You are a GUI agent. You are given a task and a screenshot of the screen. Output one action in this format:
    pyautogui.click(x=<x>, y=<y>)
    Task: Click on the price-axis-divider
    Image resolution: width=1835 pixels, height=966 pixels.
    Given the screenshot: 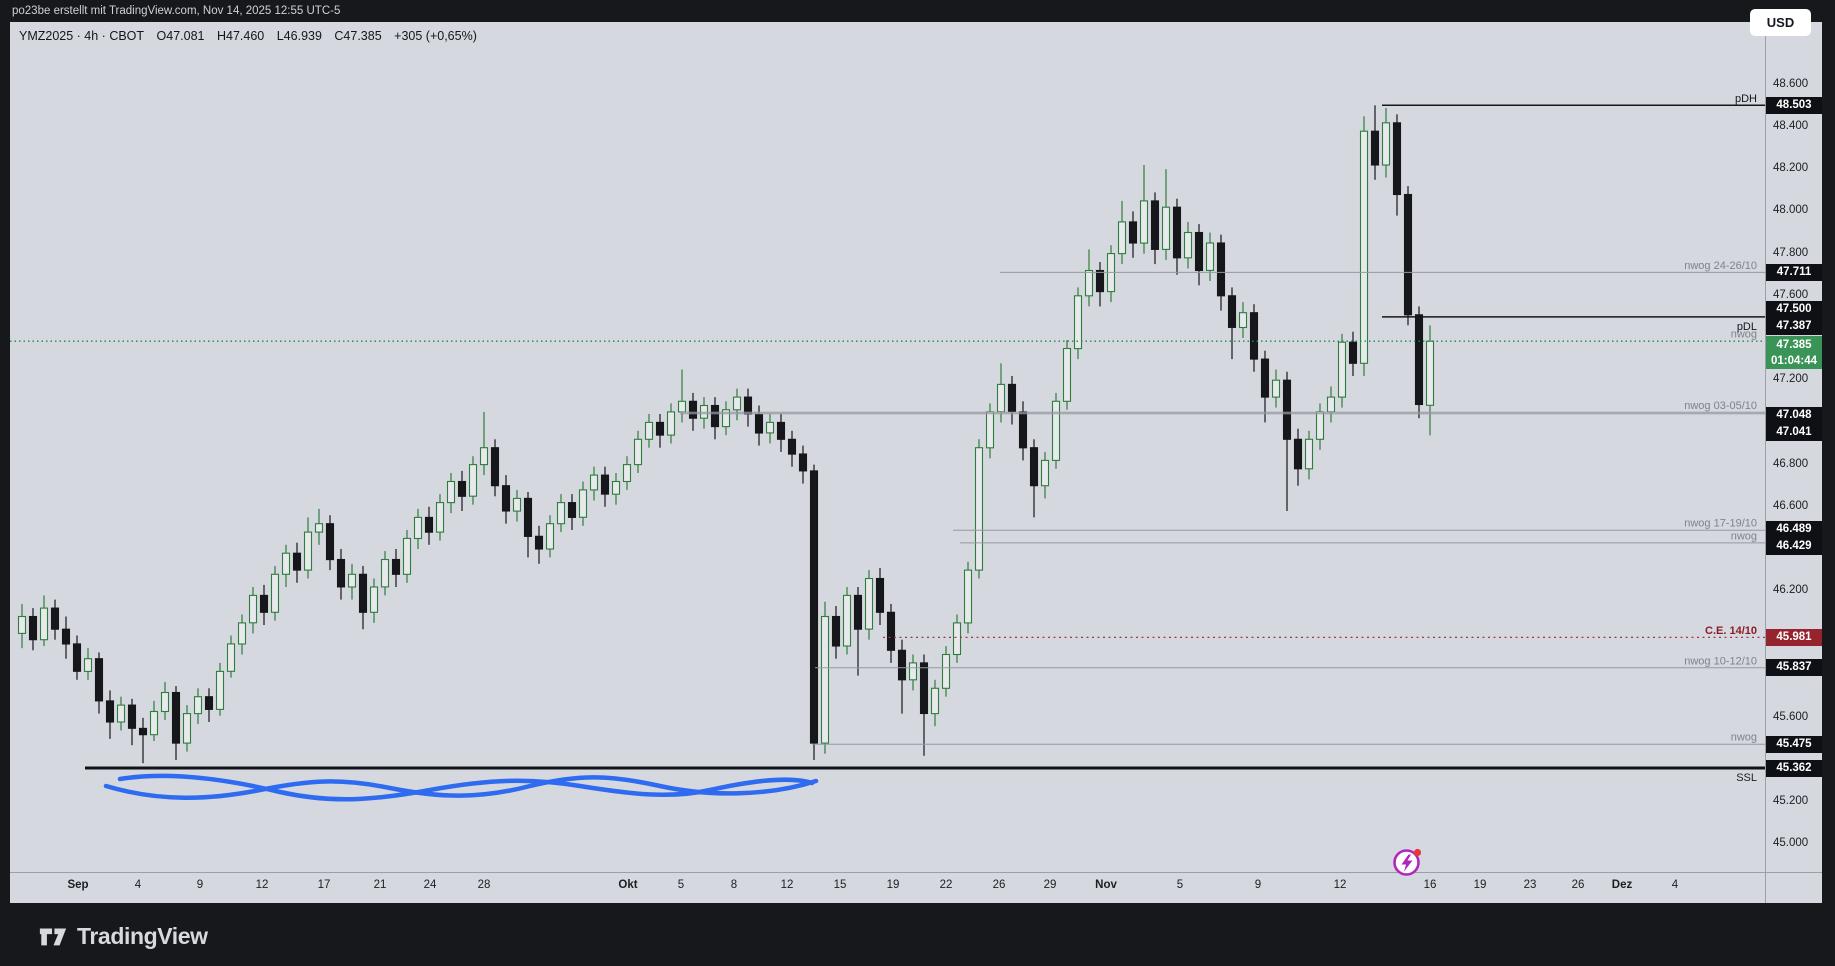 What is the action you would take?
    pyautogui.click(x=1765, y=462)
    